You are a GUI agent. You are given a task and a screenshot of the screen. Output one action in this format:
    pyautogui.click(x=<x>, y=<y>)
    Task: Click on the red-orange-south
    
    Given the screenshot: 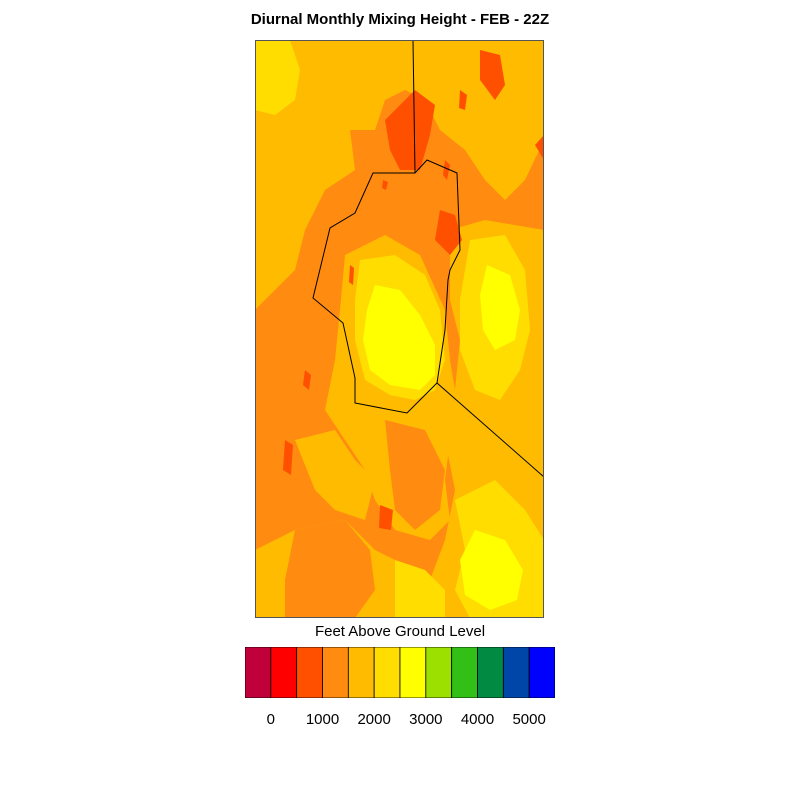 What is the action you would take?
    pyautogui.click(x=386, y=517)
    